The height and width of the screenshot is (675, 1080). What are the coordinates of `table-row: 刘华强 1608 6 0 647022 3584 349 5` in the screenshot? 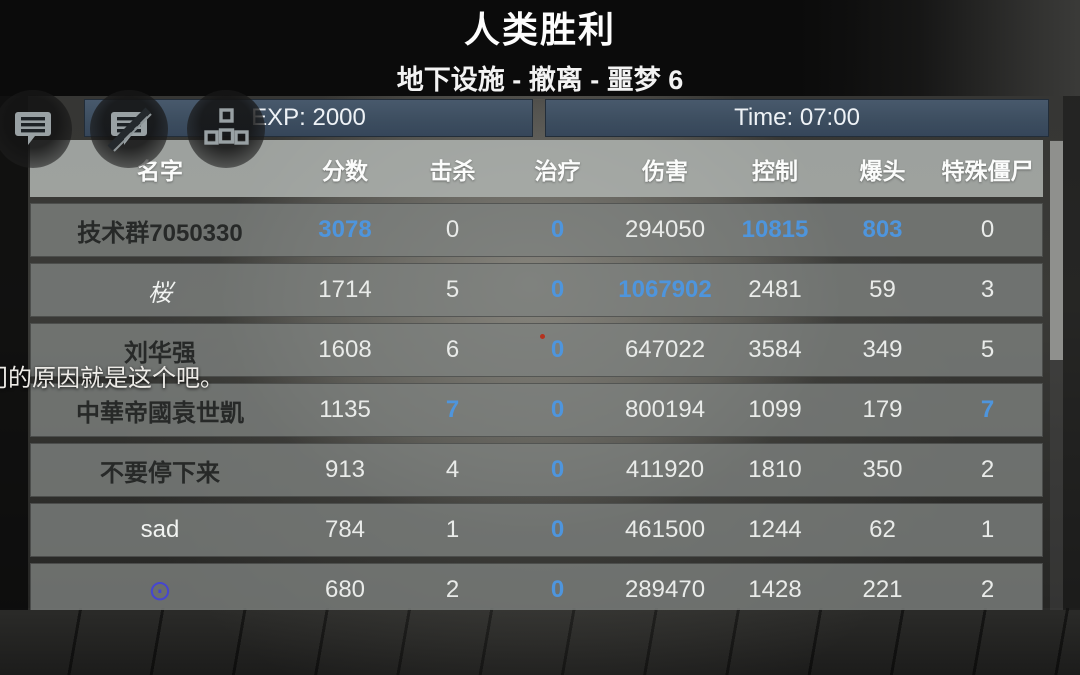 It's located at (536, 350).